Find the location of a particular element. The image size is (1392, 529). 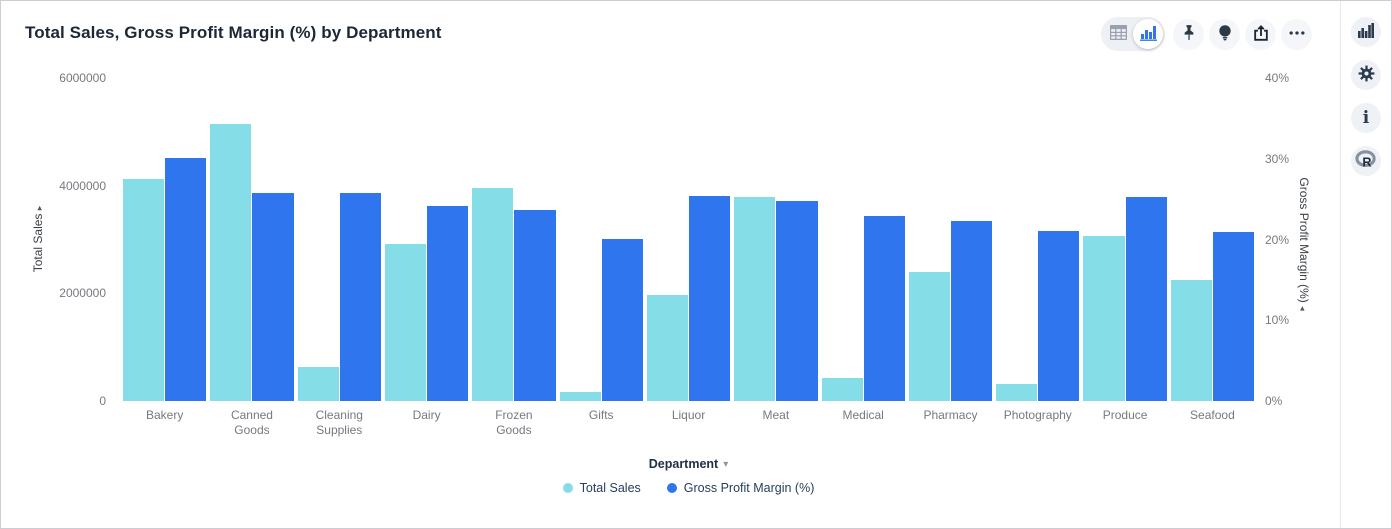

gear-icon is located at coordinates (1366, 75).